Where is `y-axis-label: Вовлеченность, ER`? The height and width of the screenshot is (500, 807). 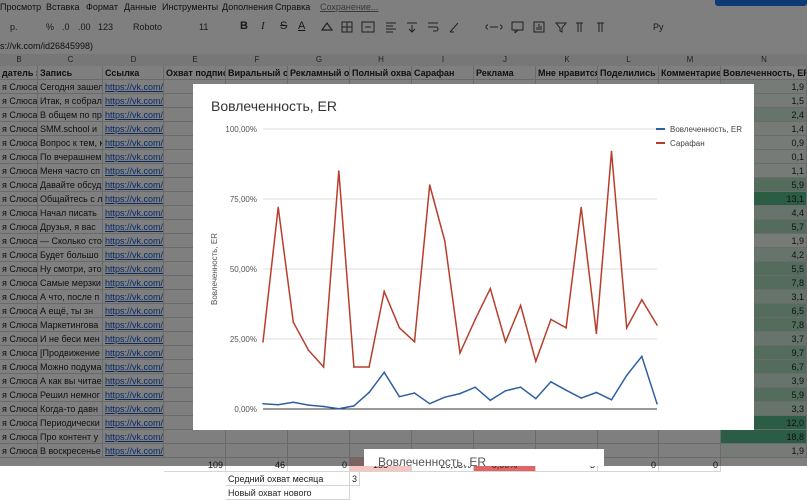
y-axis-label: Вовлеченность, ER is located at coordinates (214, 269).